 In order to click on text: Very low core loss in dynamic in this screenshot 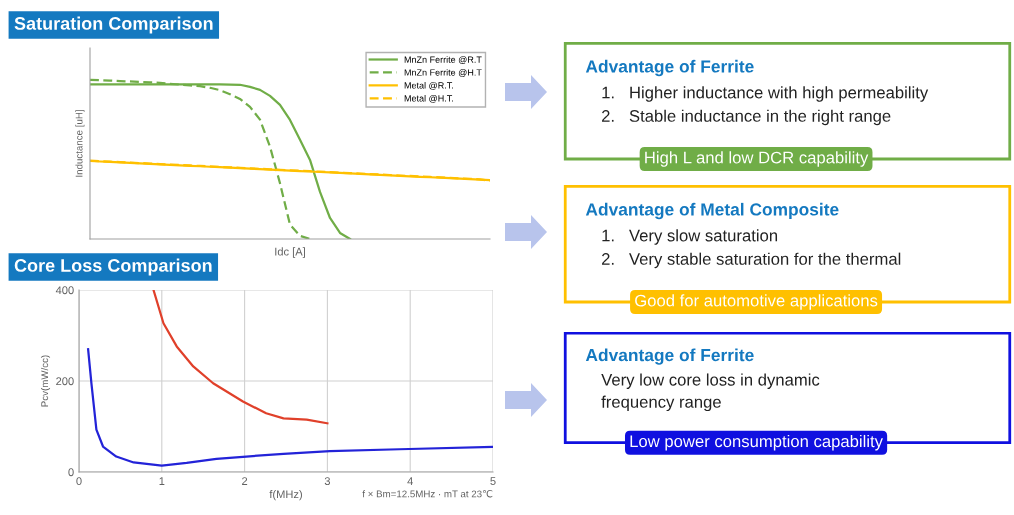, I will do `click(710, 381)`.